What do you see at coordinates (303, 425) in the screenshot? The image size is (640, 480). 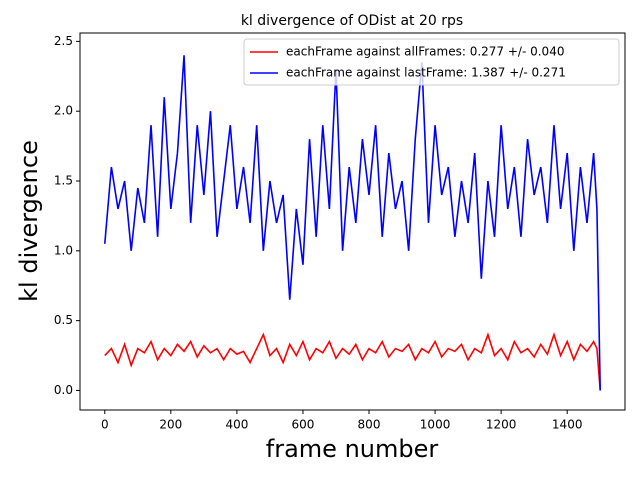 I see `x-tick-label: 600` at bounding box center [303, 425].